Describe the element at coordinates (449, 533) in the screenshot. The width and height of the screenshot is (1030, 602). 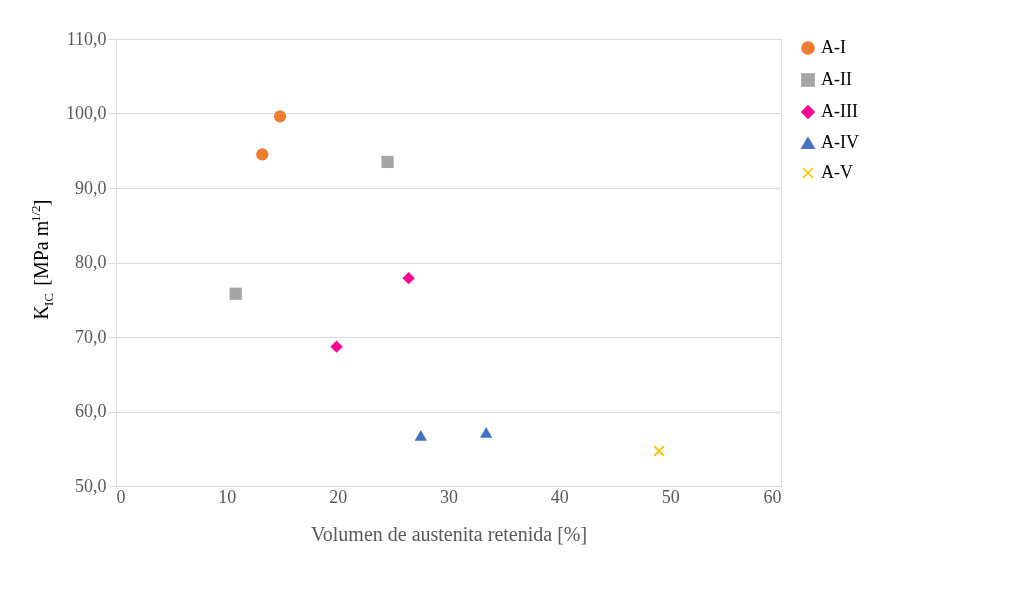
I see `x-axis-title: Volumen de austenita retenida [%]` at that location.